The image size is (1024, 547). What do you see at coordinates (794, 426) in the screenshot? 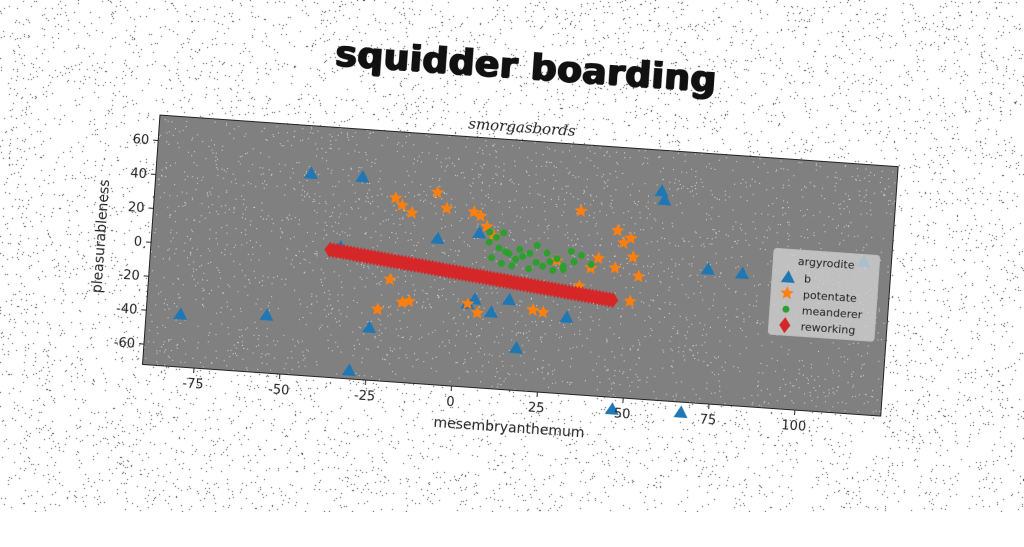
I see `x-tick-label: 100` at bounding box center [794, 426].